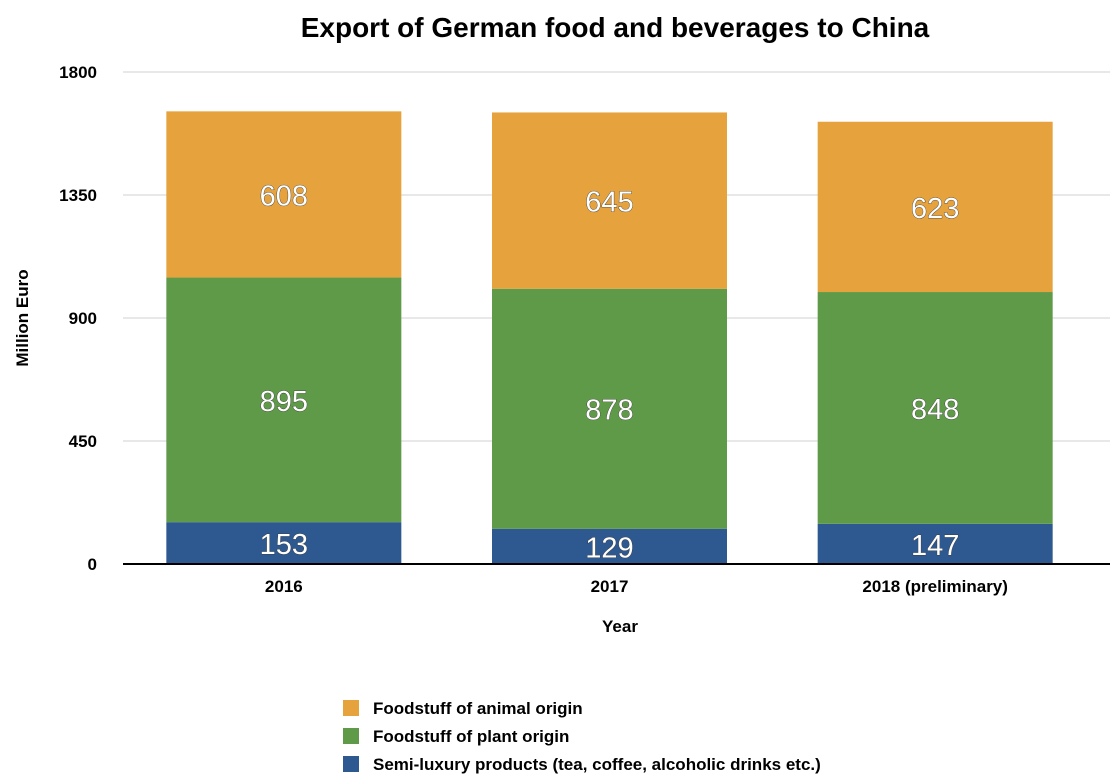 This screenshot has width=1110, height=776. What do you see at coordinates (284, 586) in the screenshot?
I see `x-tick-label: 2016` at bounding box center [284, 586].